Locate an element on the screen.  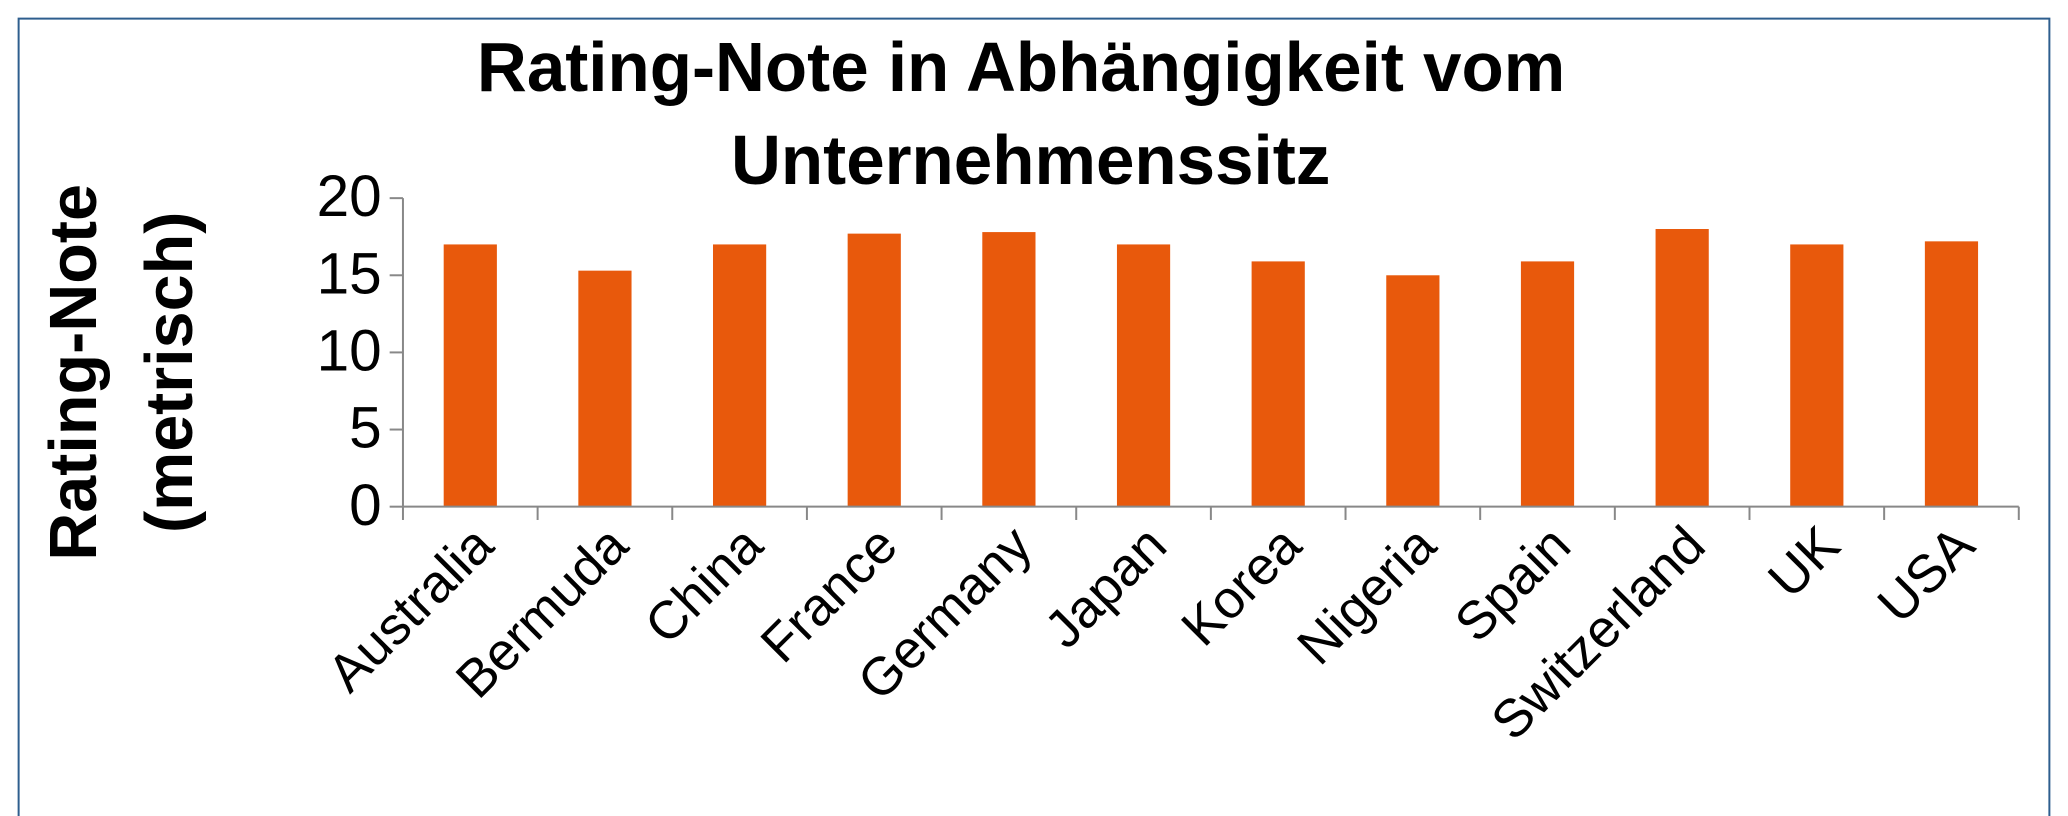
x-tick-label: Nigeria is located at coordinates (1366, 595).